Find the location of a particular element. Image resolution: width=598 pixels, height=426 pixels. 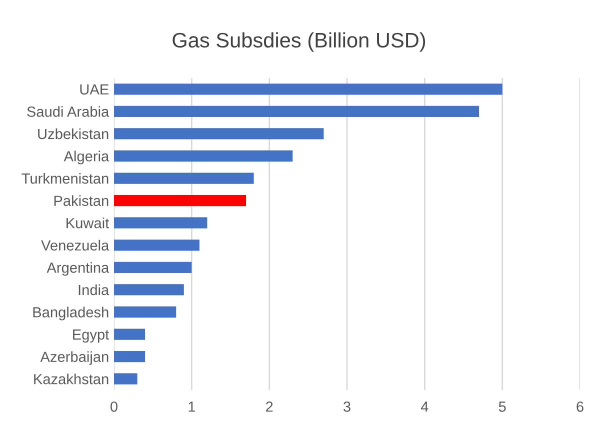

y-tick-label: Azerbaijan is located at coordinates (74, 358).